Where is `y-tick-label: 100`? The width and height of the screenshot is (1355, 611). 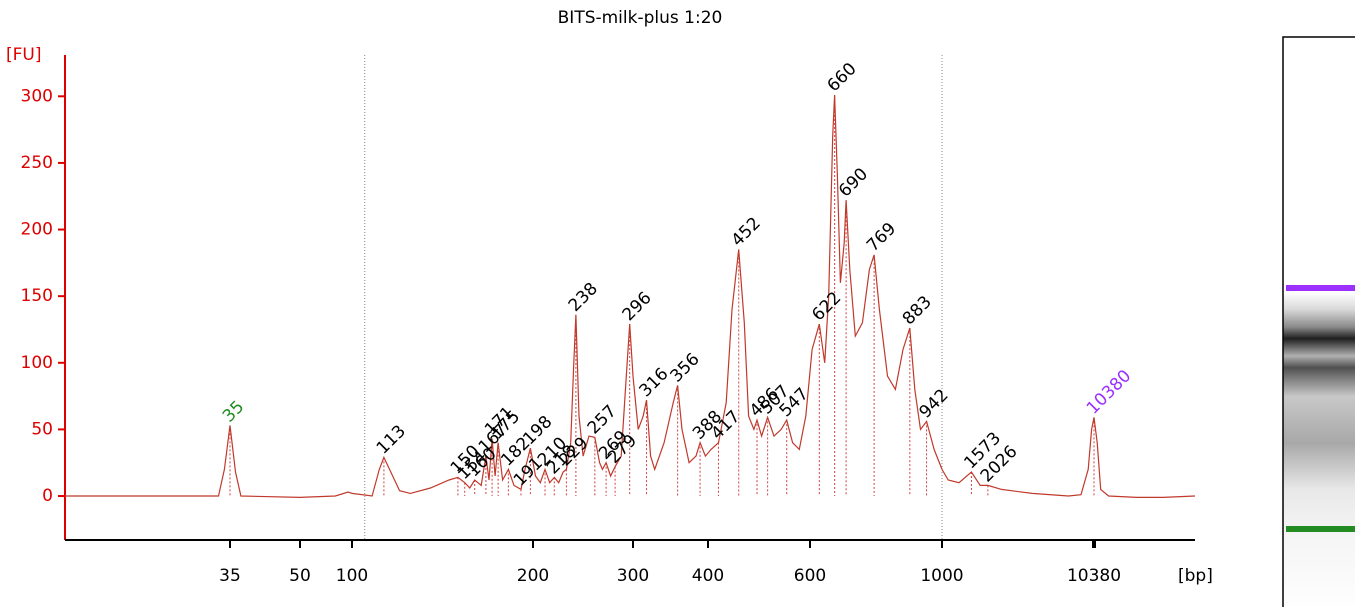 y-tick-label: 100 is located at coordinates (37, 363).